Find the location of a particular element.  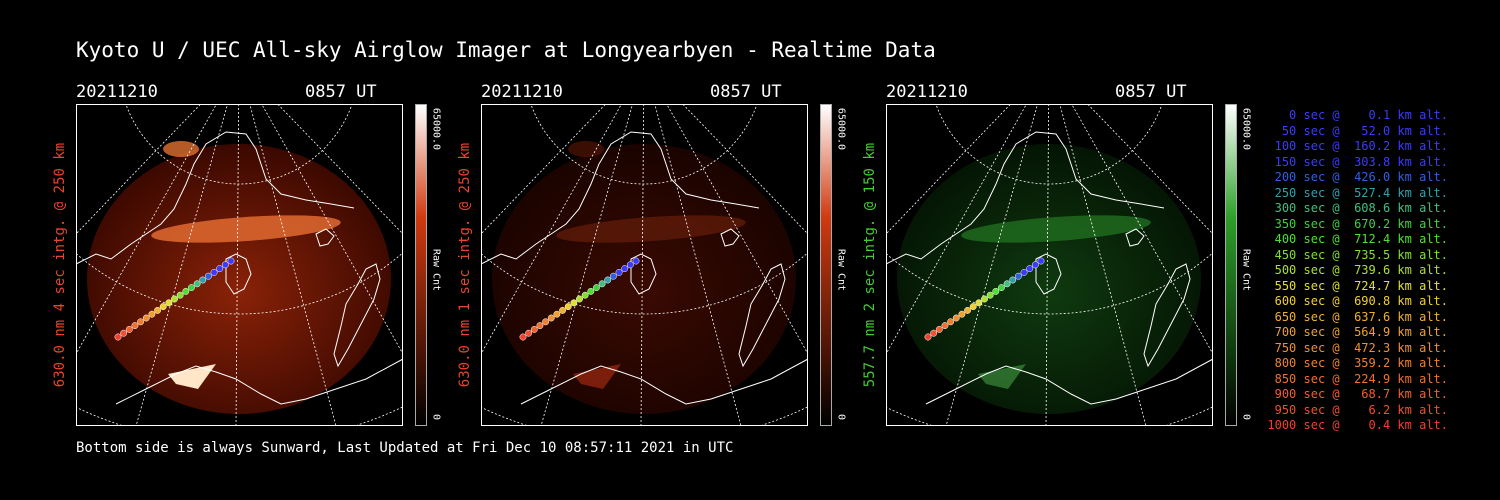

legend-row: 300 sec @ 608.6 km alt. is located at coordinates (1357, 208).